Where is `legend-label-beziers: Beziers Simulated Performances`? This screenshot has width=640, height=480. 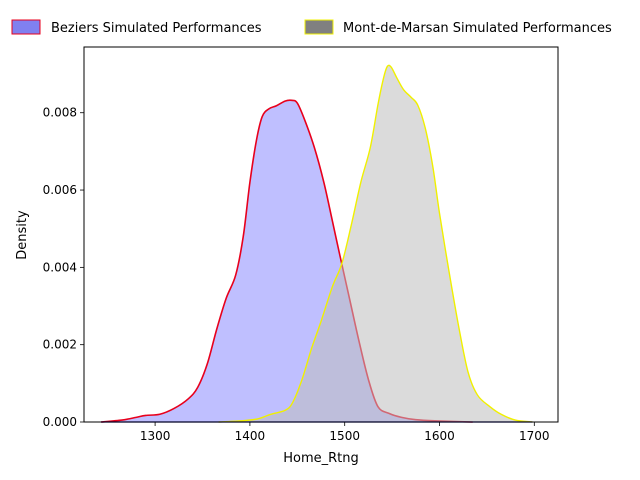 legend-label-beziers: Beziers Simulated Performances is located at coordinates (156, 28).